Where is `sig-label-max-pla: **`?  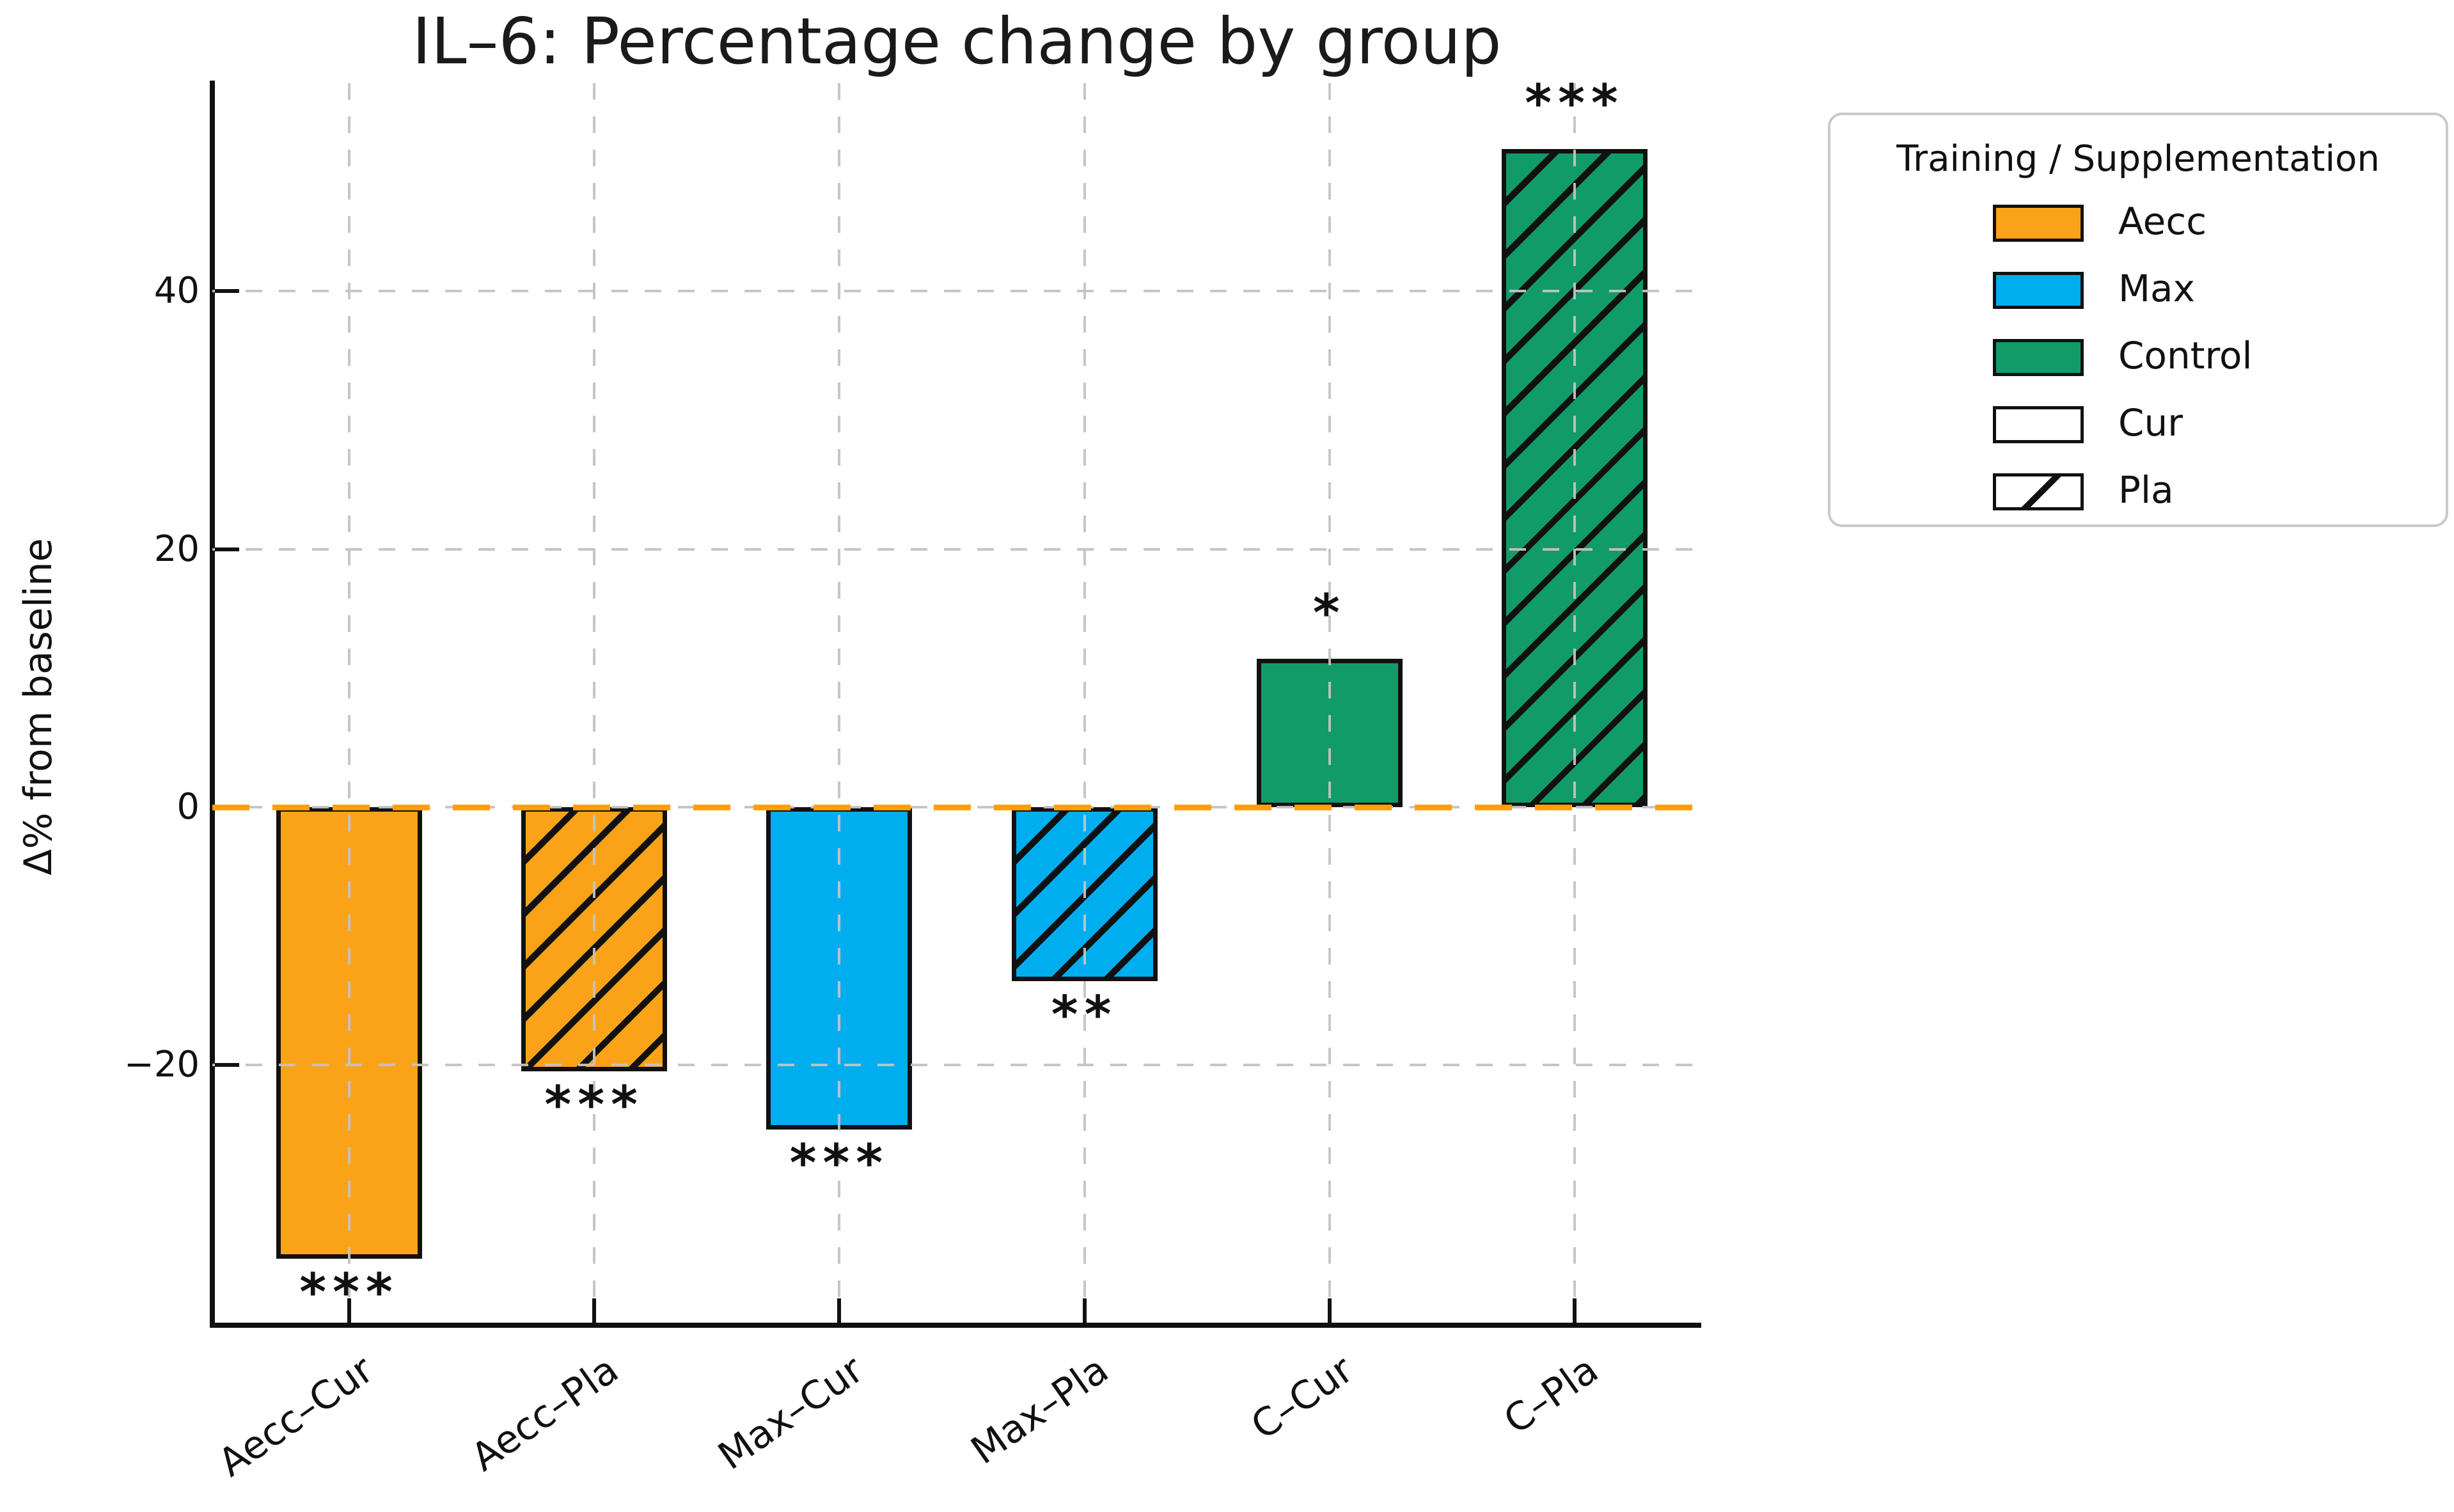
sig-label-max-pla: ** is located at coordinates (1084, 1015).